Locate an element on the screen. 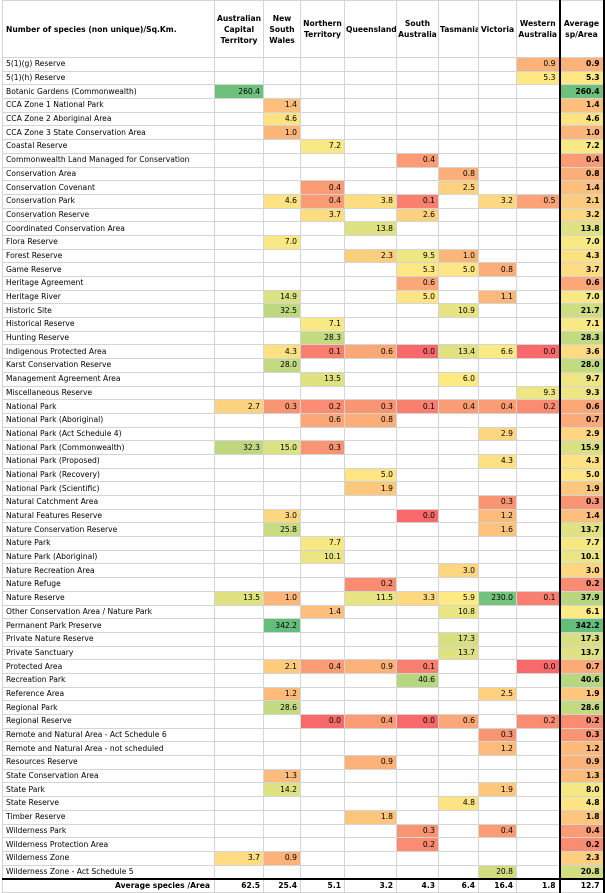  table-row: Historical Reserve 7.1 7.1 is located at coordinates (303, 324).